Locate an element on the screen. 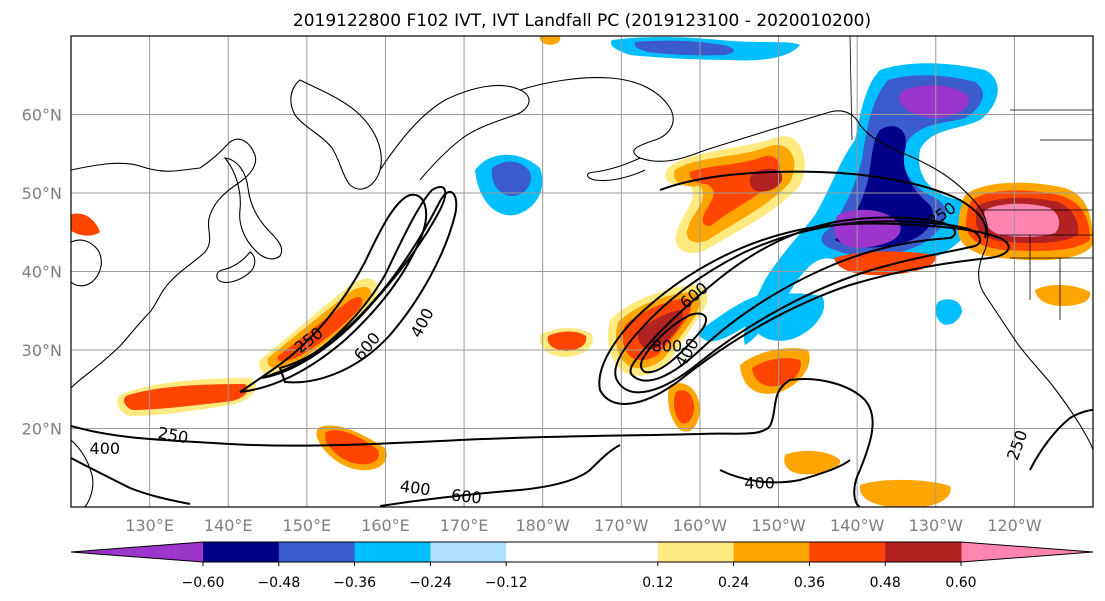 Image resolution: width=1105 pixels, height=601 pixels. longitude-tick-label: 150°E is located at coordinates (307, 525).